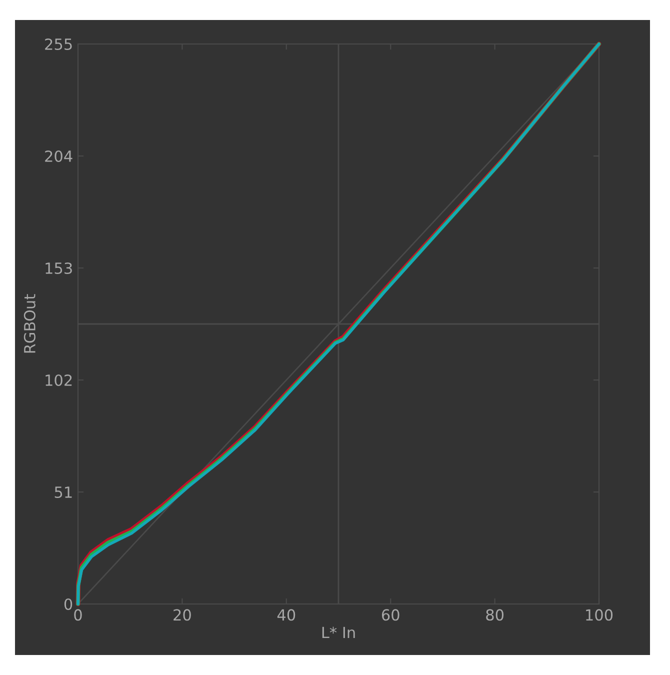 The height and width of the screenshot is (675, 670). Describe the element at coordinates (286, 615) in the screenshot. I see `x-tick-label: 40` at that location.